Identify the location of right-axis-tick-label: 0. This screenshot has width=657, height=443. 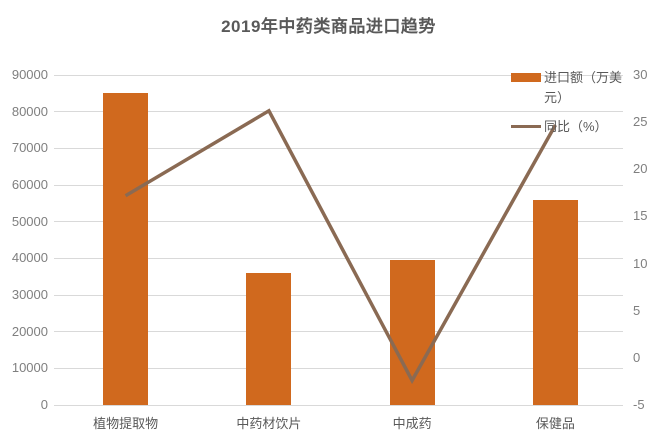
(637, 357).